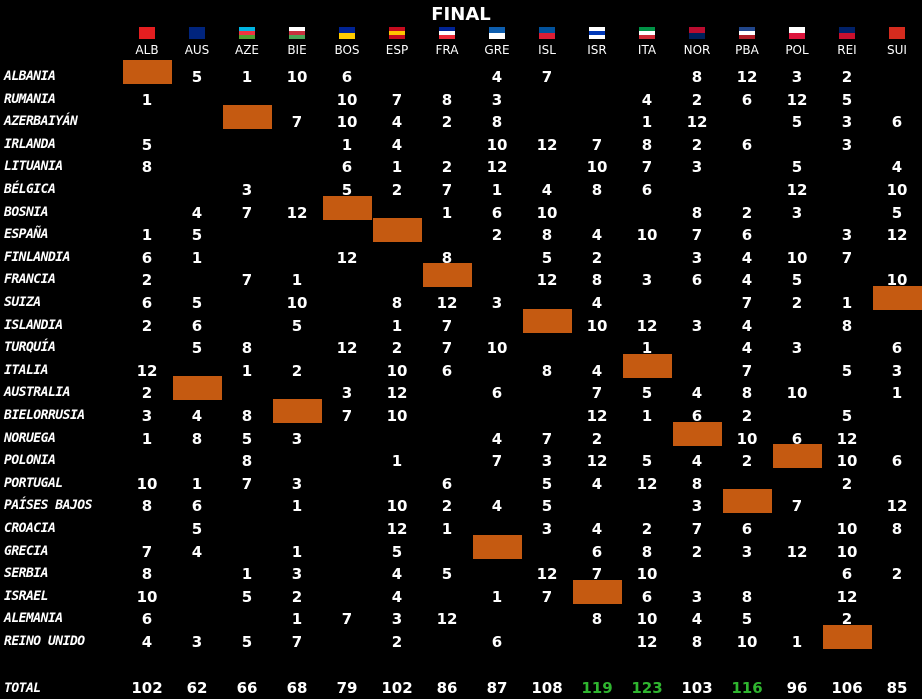 This screenshot has height=699, width=922. What do you see at coordinates (30, 438) in the screenshot?
I see `row-label: Noruega` at bounding box center [30, 438].